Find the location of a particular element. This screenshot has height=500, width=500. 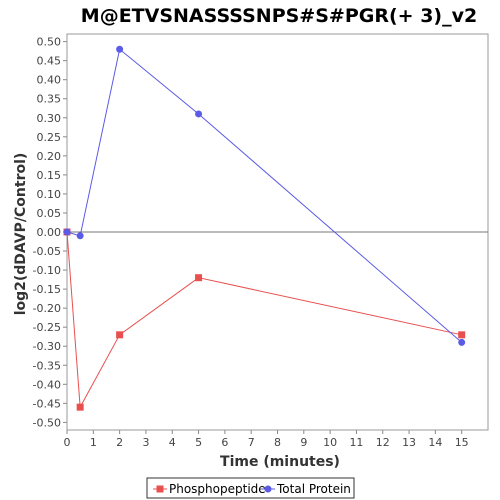

x-tick-label: 6 is located at coordinates (224, 442).